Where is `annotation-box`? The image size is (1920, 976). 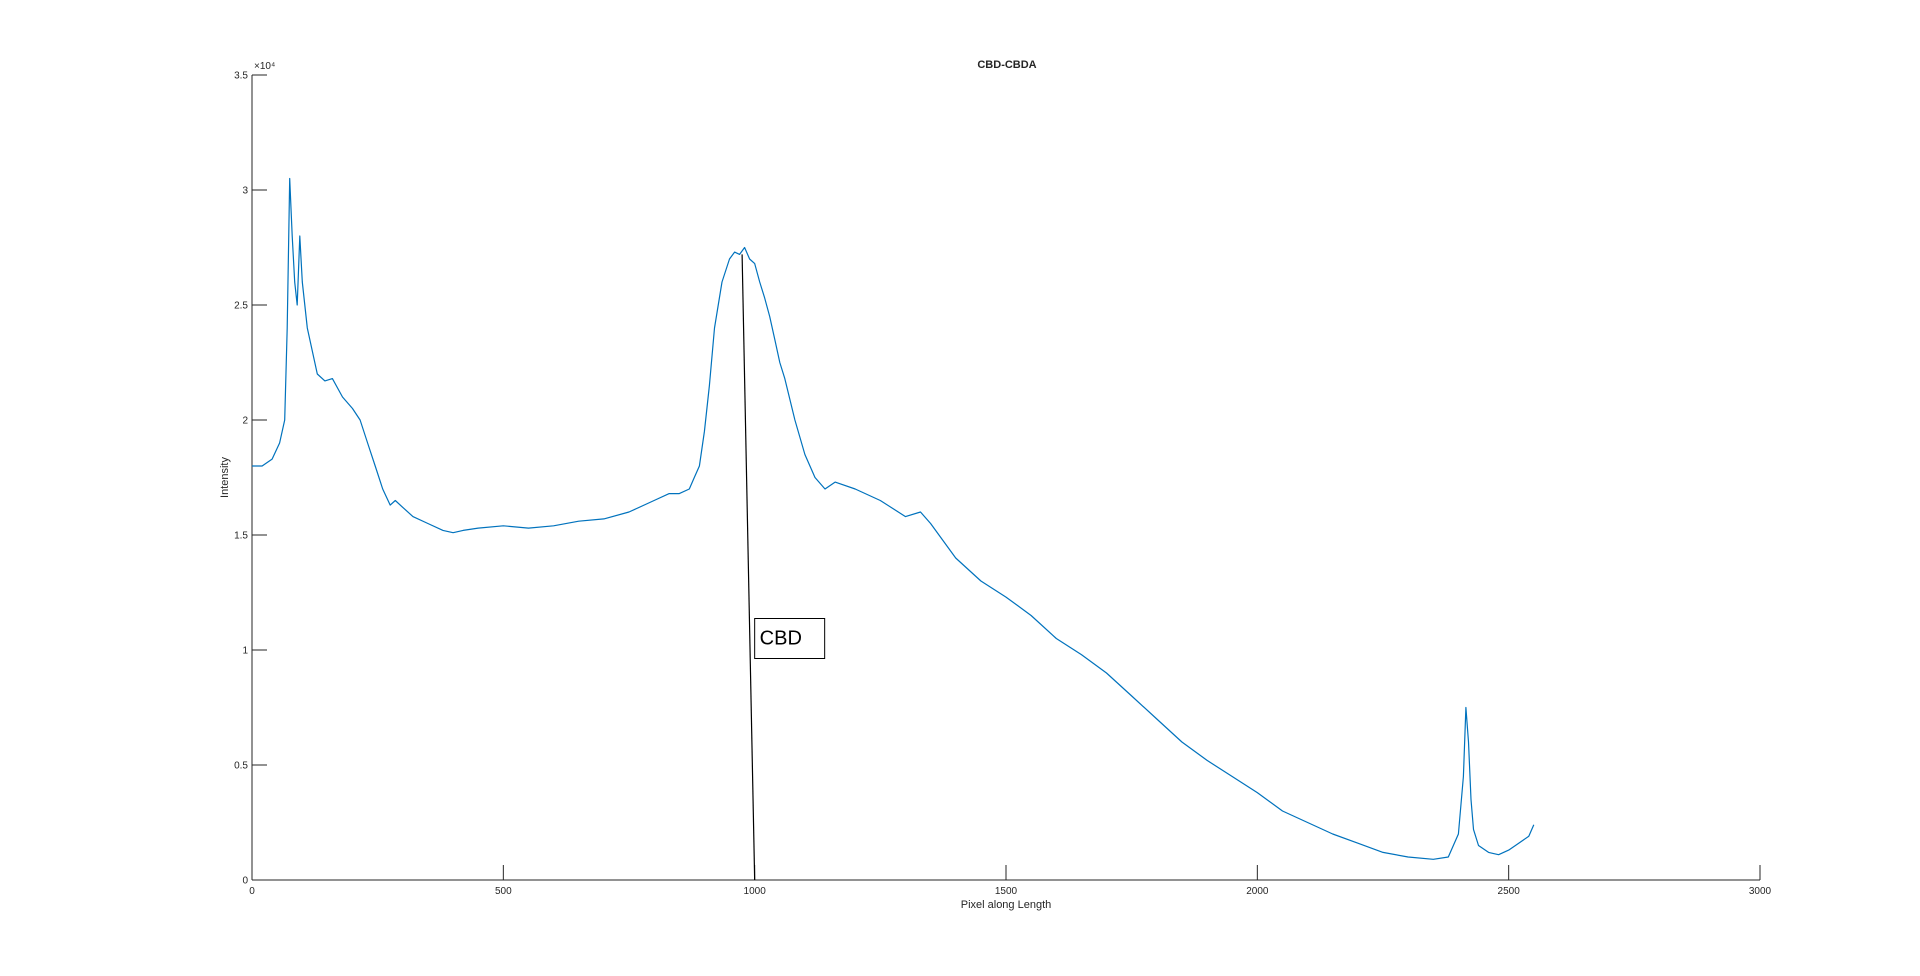 annotation-box is located at coordinates (790, 638).